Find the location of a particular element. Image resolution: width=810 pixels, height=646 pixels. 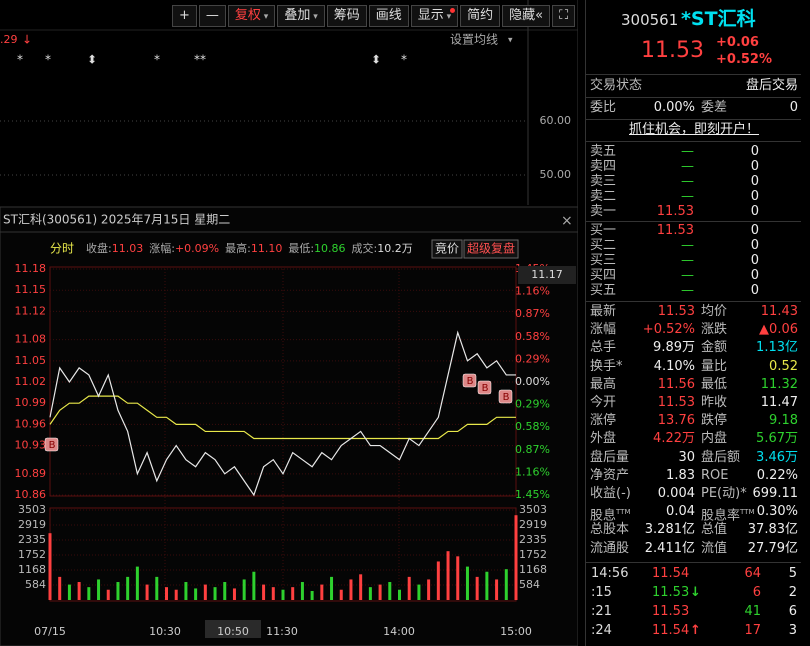

book-label: 买三 is located at coordinates (603, 260).